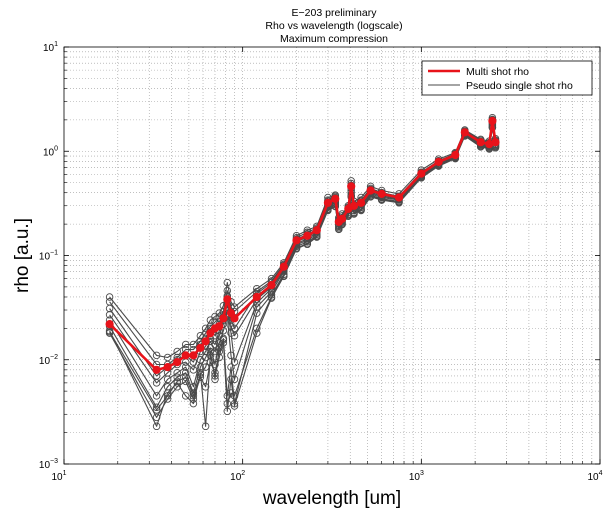 Image resolution: width=611 pixels, height=512 pixels. What do you see at coordinates (48, 256) in the screenshot?
I see `y-tick-label: 10⁻¹` at bounding box center [48, 256].